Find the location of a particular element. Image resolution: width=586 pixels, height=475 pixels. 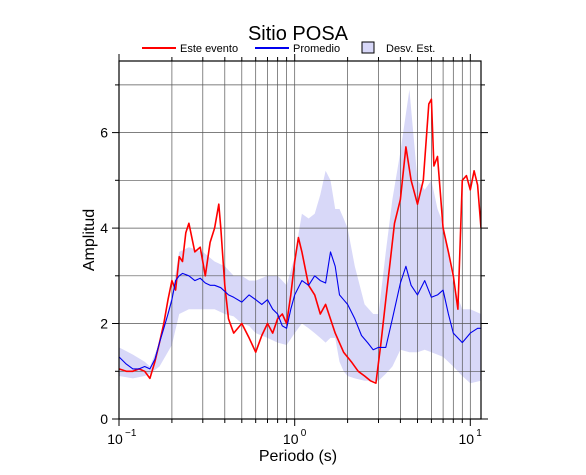

legend-item: Promedio is located at coordinates (297, 49).